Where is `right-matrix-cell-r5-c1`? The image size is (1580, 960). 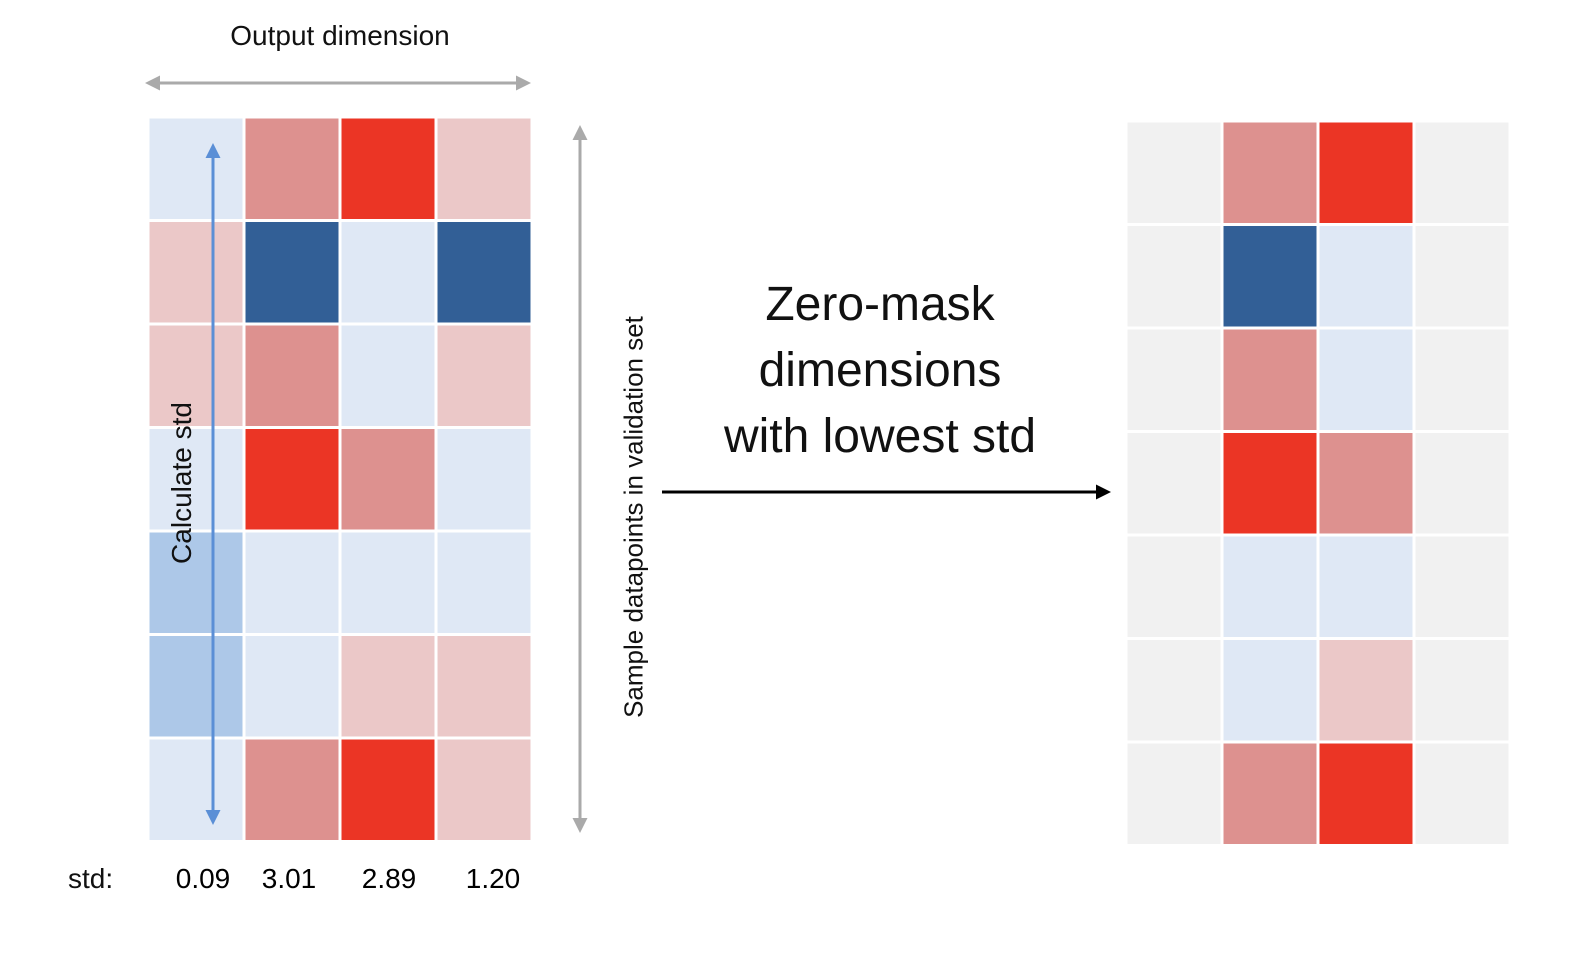 right-matrix-cell-r5-c1 is located at coordinates (1270, 690).